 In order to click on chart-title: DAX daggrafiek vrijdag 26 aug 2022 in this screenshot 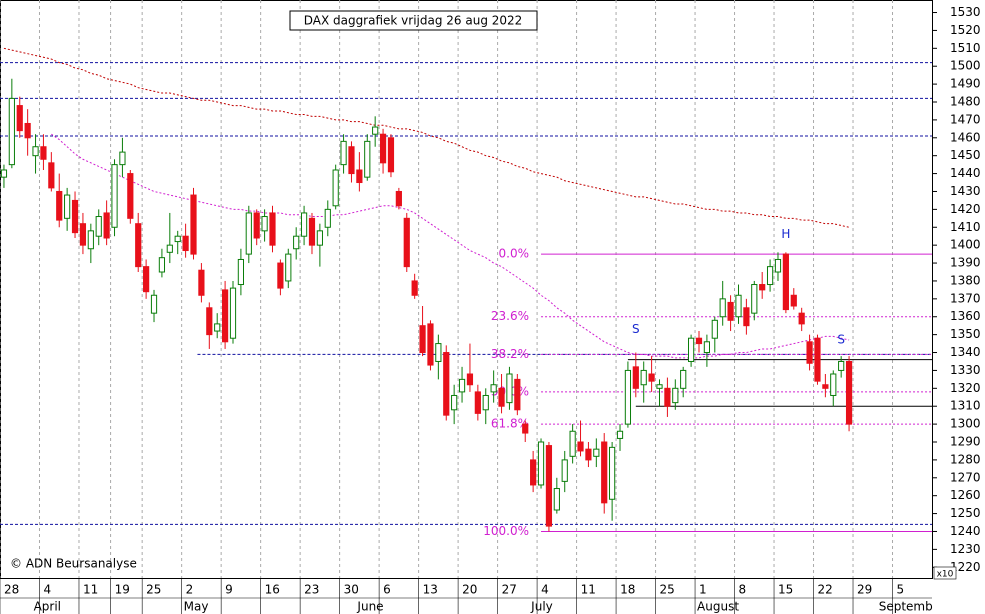, I will do `click(413, 21)`.